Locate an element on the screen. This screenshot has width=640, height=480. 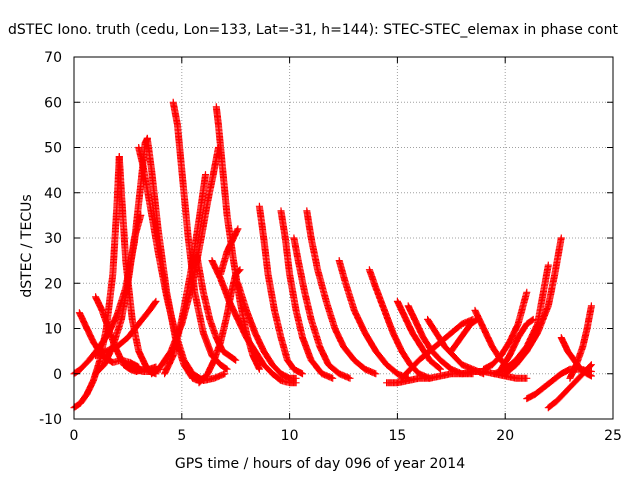
y-tick-label: 0 is located at coordinates (57, 375).